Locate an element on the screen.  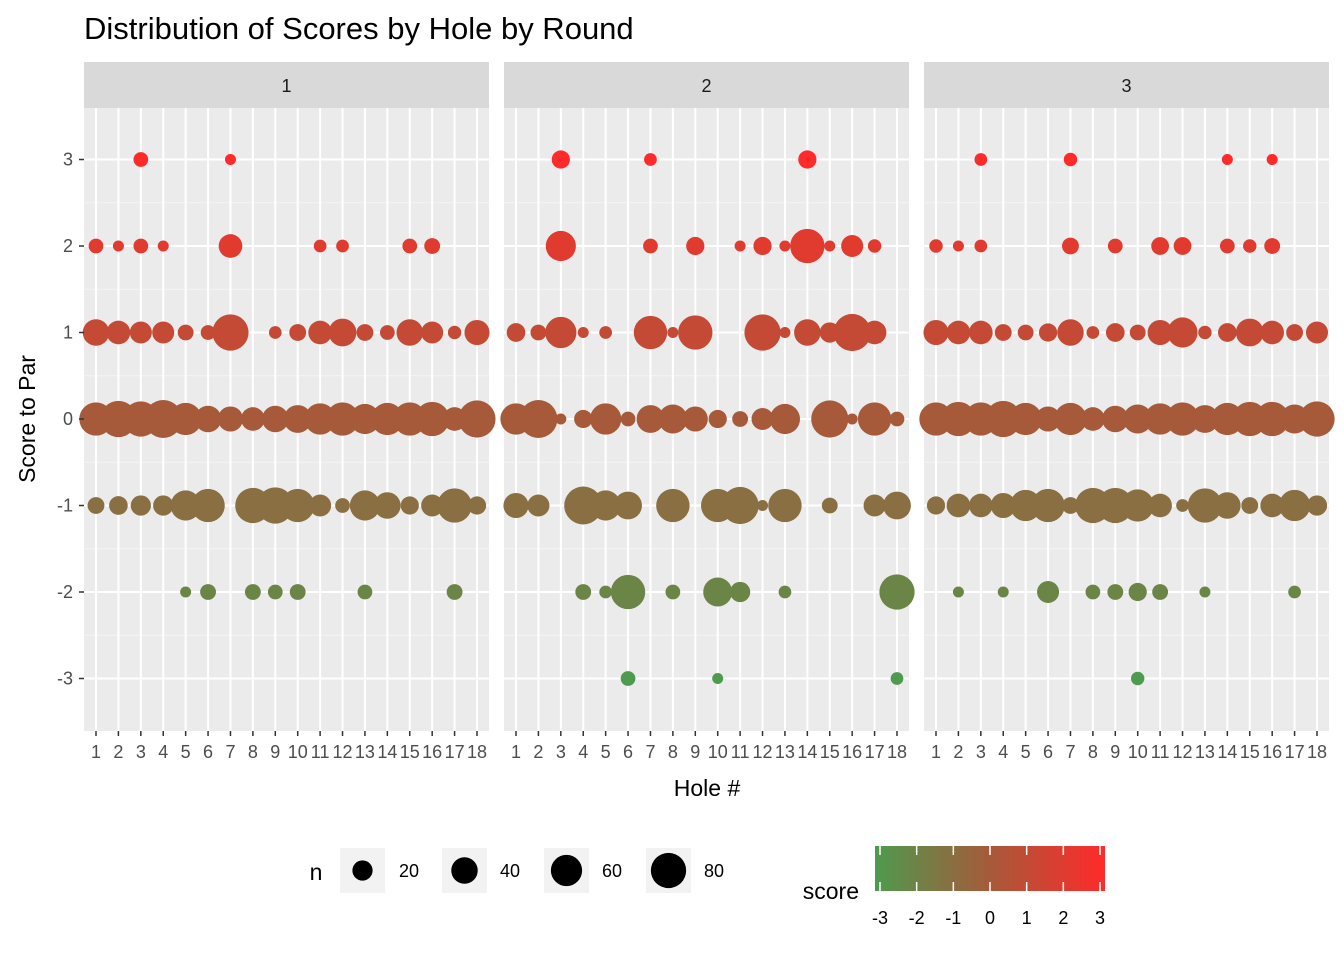
size-legend-label: 20 is located at coordinates (409, 871).